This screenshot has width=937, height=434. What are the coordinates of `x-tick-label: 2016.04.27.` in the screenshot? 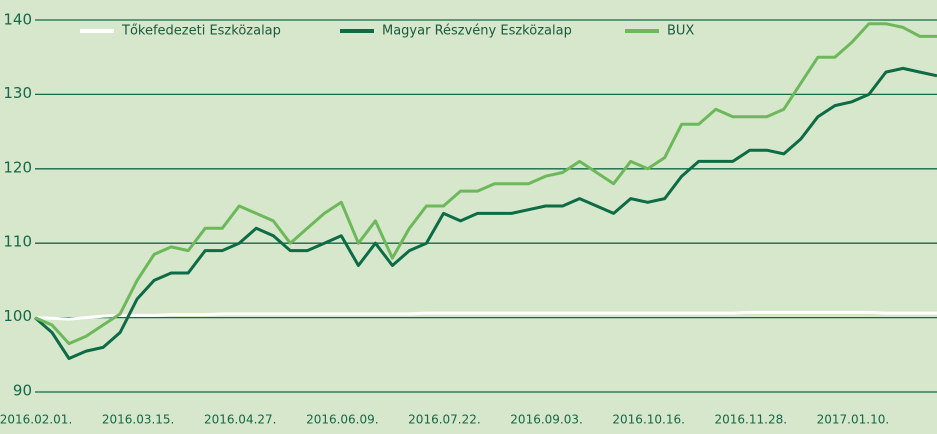 It's located at (240, 420).